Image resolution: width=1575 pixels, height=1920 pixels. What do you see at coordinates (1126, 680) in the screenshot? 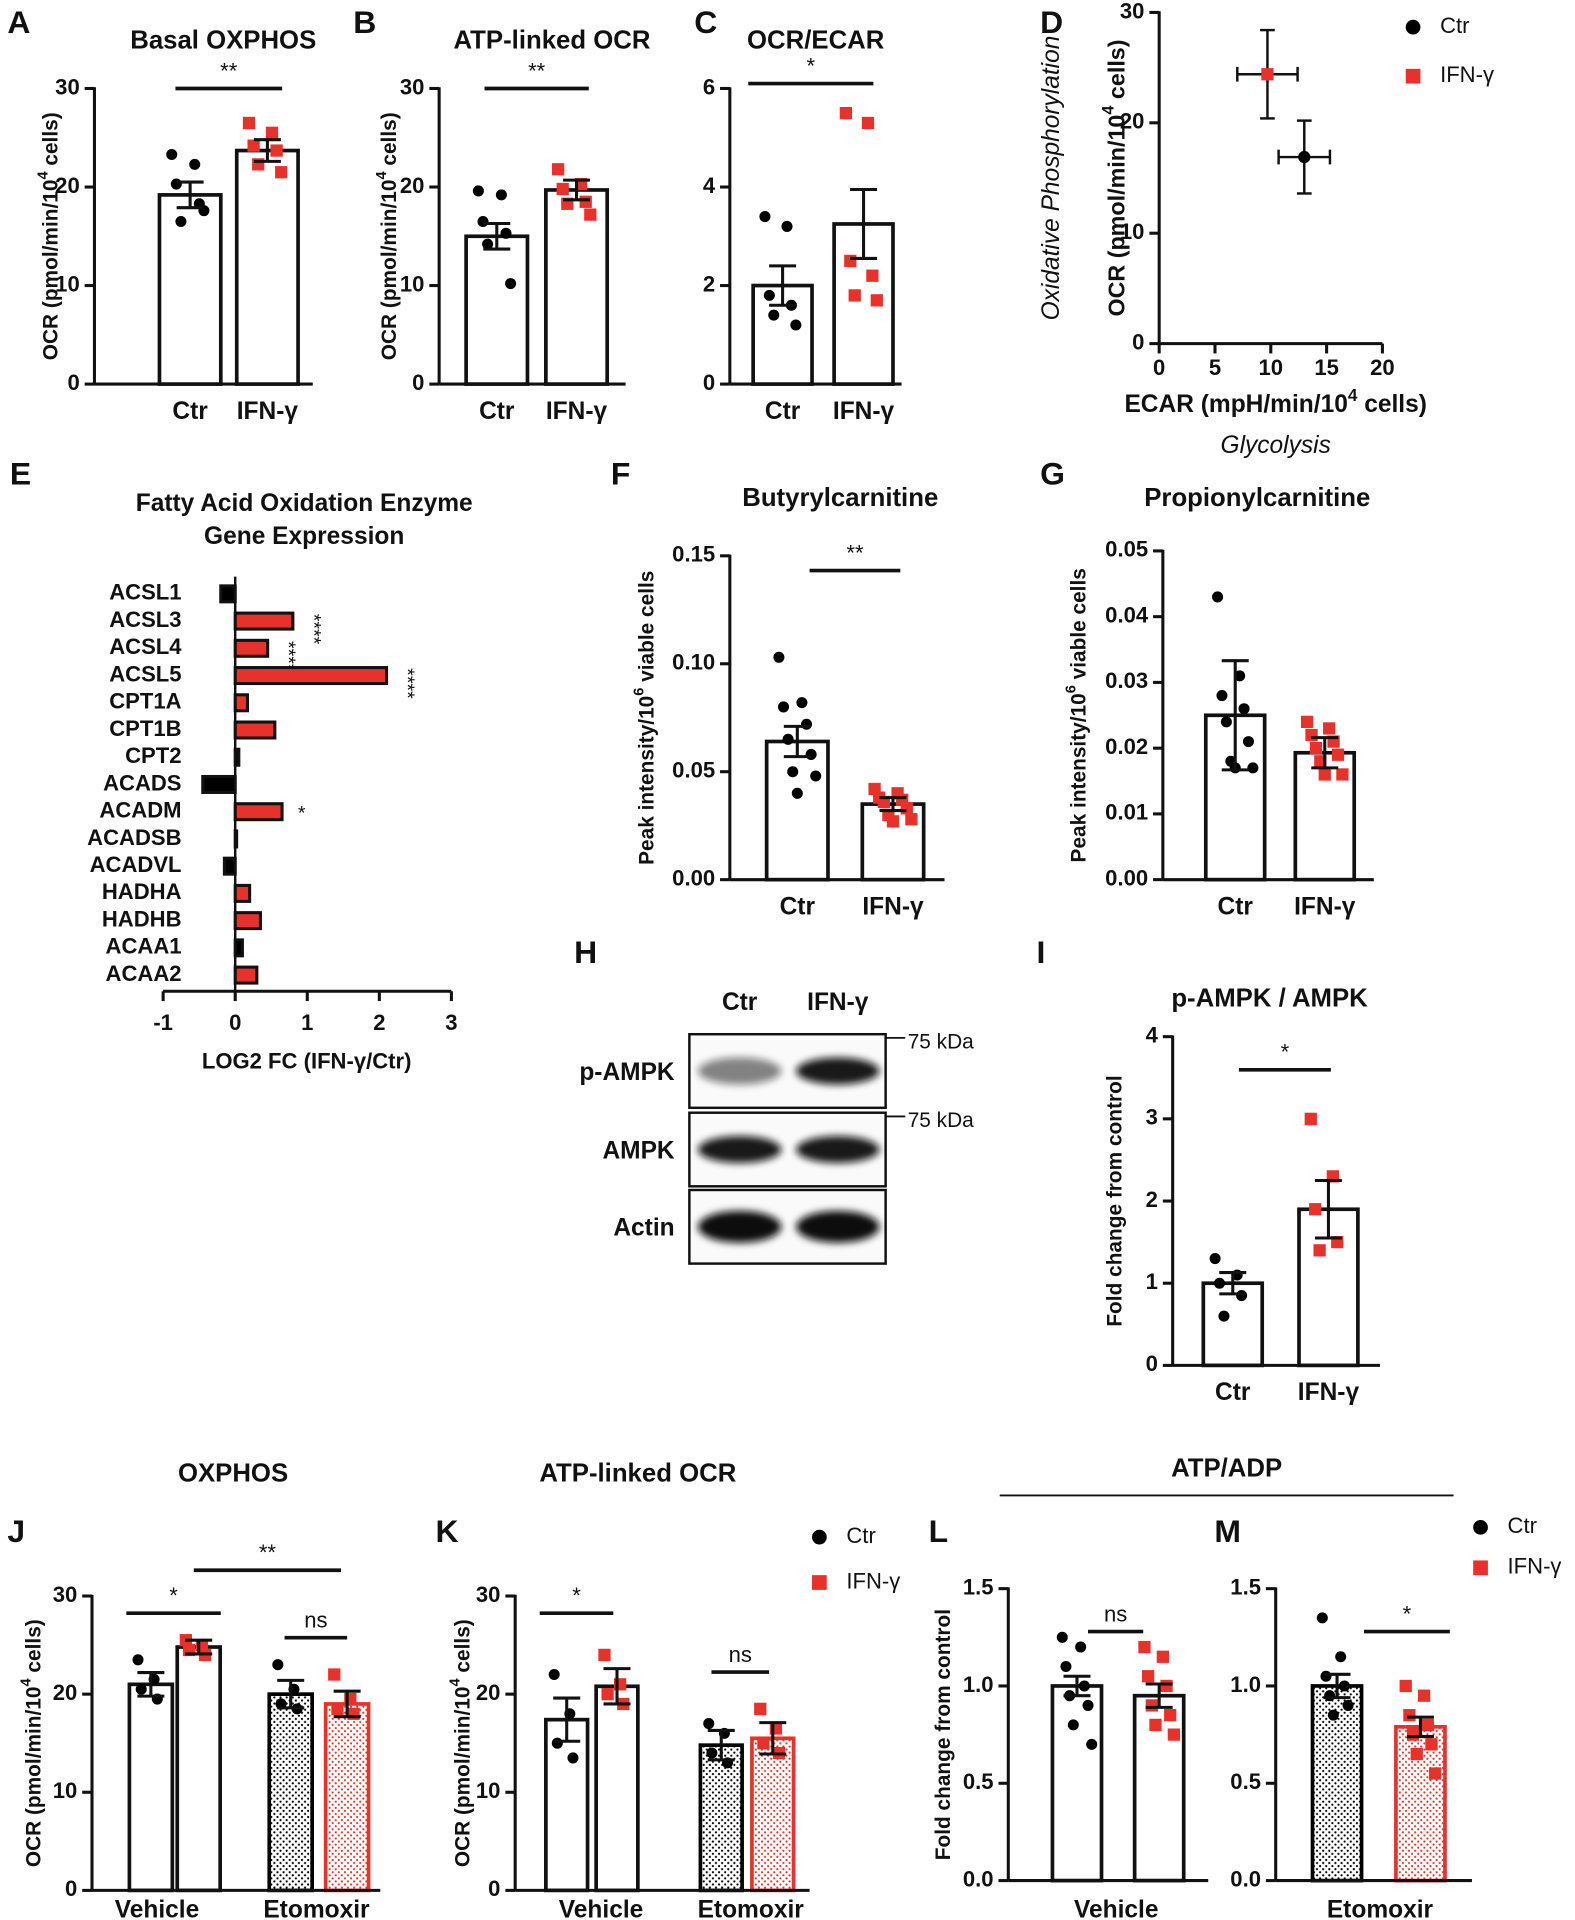
I see `y-tick-label: 0.03` at bounding box center [1126, 680].